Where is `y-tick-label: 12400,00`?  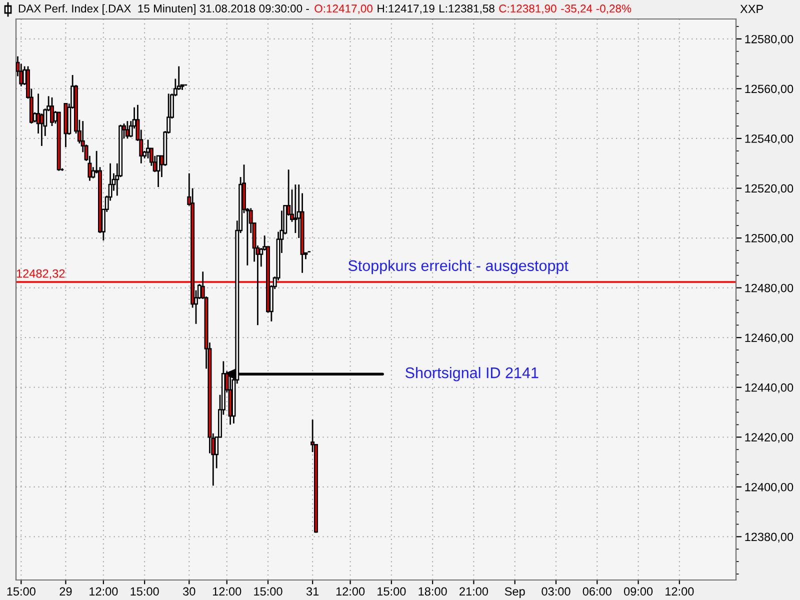 y-tick-label: 12400,00 is located at coordinates (769, 487).